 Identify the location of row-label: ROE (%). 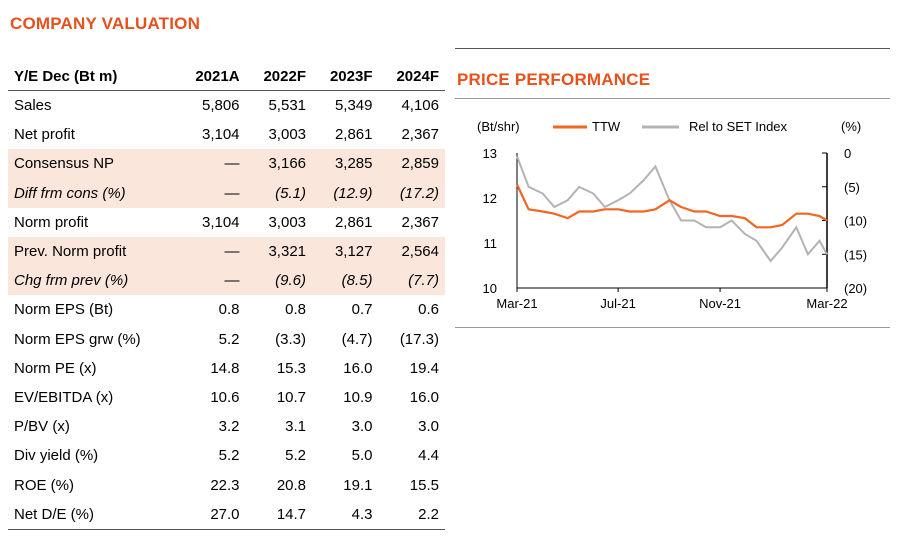
(44, 485).